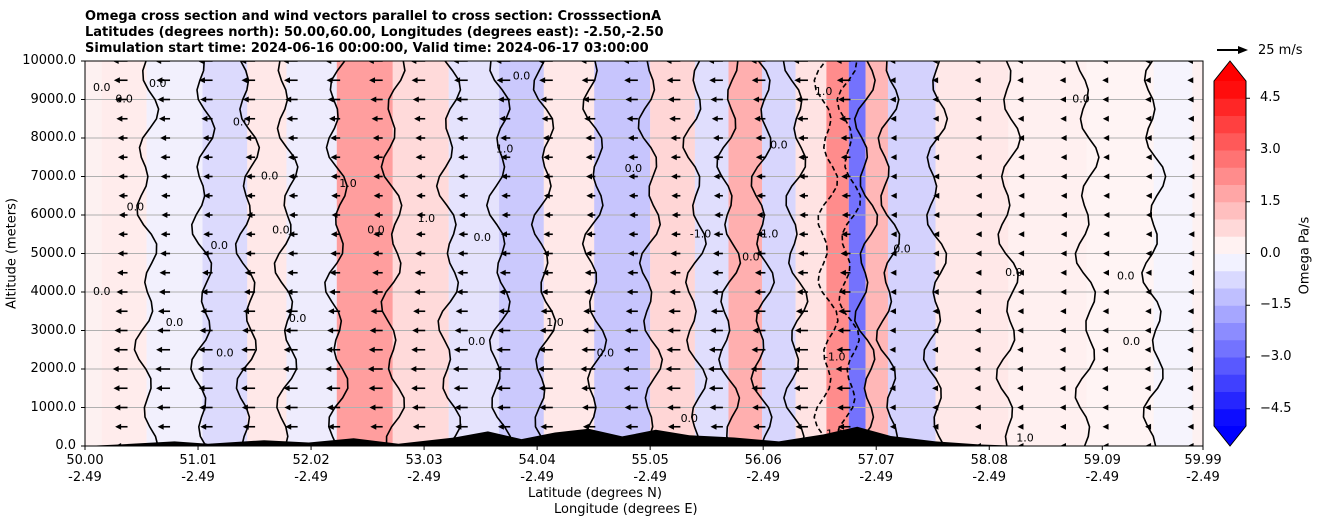 The height and width of the screenshot is (526, 1320). What do you see at coordinates (767, 233) in the screenshot?
I see `contour-label: -1.0` at bounding box center [767, 233].